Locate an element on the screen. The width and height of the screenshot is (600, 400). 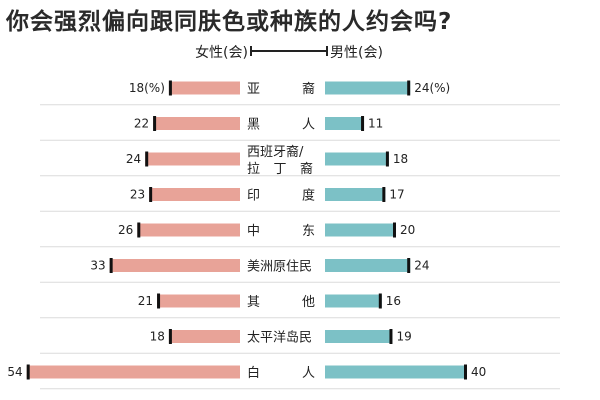
female-value-label: 21 is located at coordinates (145, 301).